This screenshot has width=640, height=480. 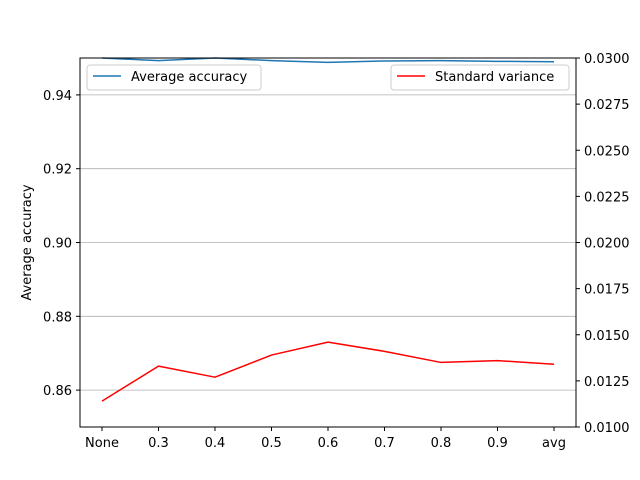 What do you see at coordinates (607, 244) in the screenshot?
I see `y-right-tick-label: 0.0200` at bounding box center [607, 244].